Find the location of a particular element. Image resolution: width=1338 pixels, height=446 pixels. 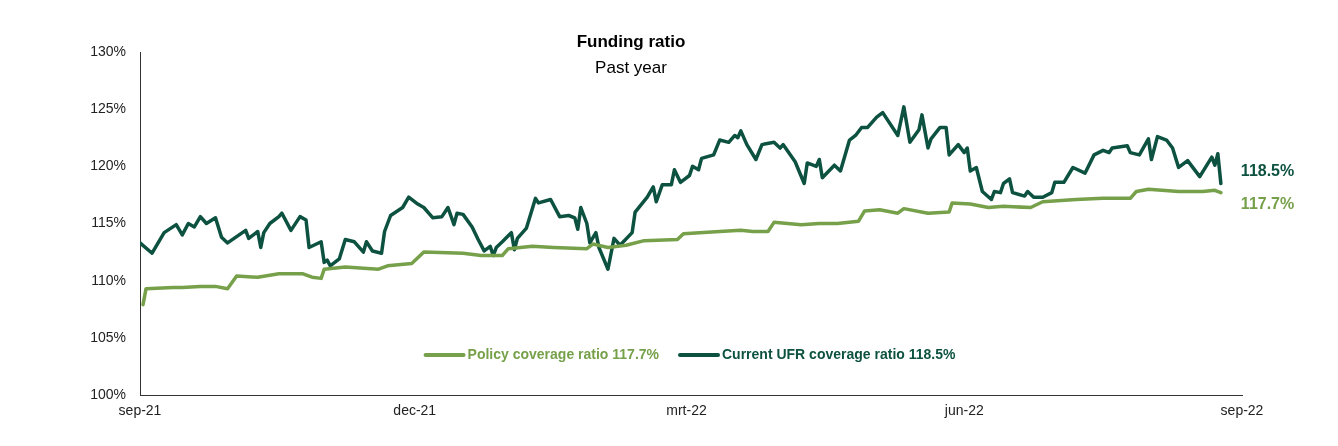

chart-title: Funding ratio is located at coordinates (631, 41).